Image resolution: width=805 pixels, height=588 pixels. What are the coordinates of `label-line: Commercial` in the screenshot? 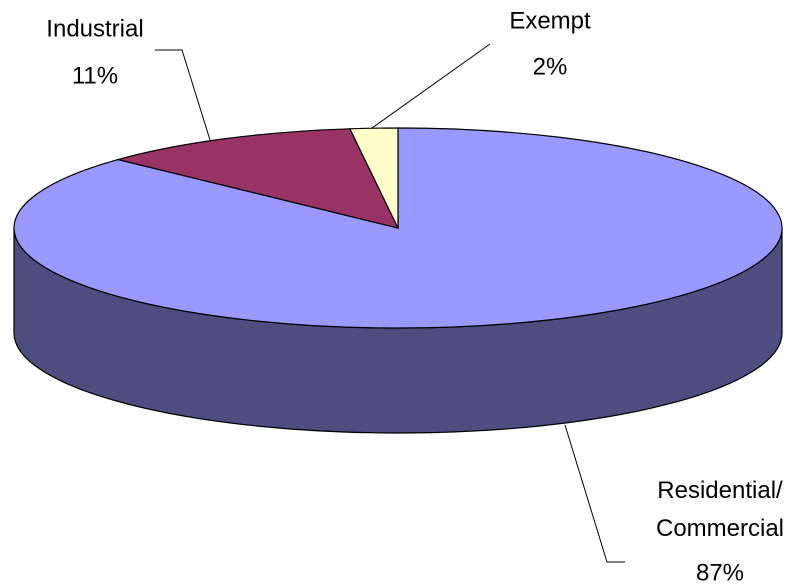 It's located at (720, 528).